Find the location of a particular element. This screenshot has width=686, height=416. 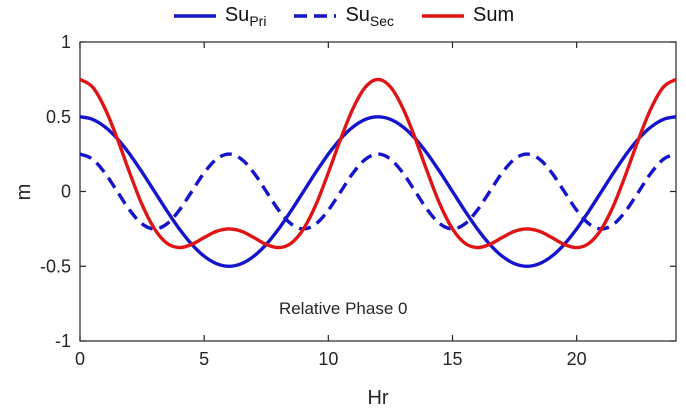

legend-label-su-pri: SuPri is located at coordinates (245, 16).